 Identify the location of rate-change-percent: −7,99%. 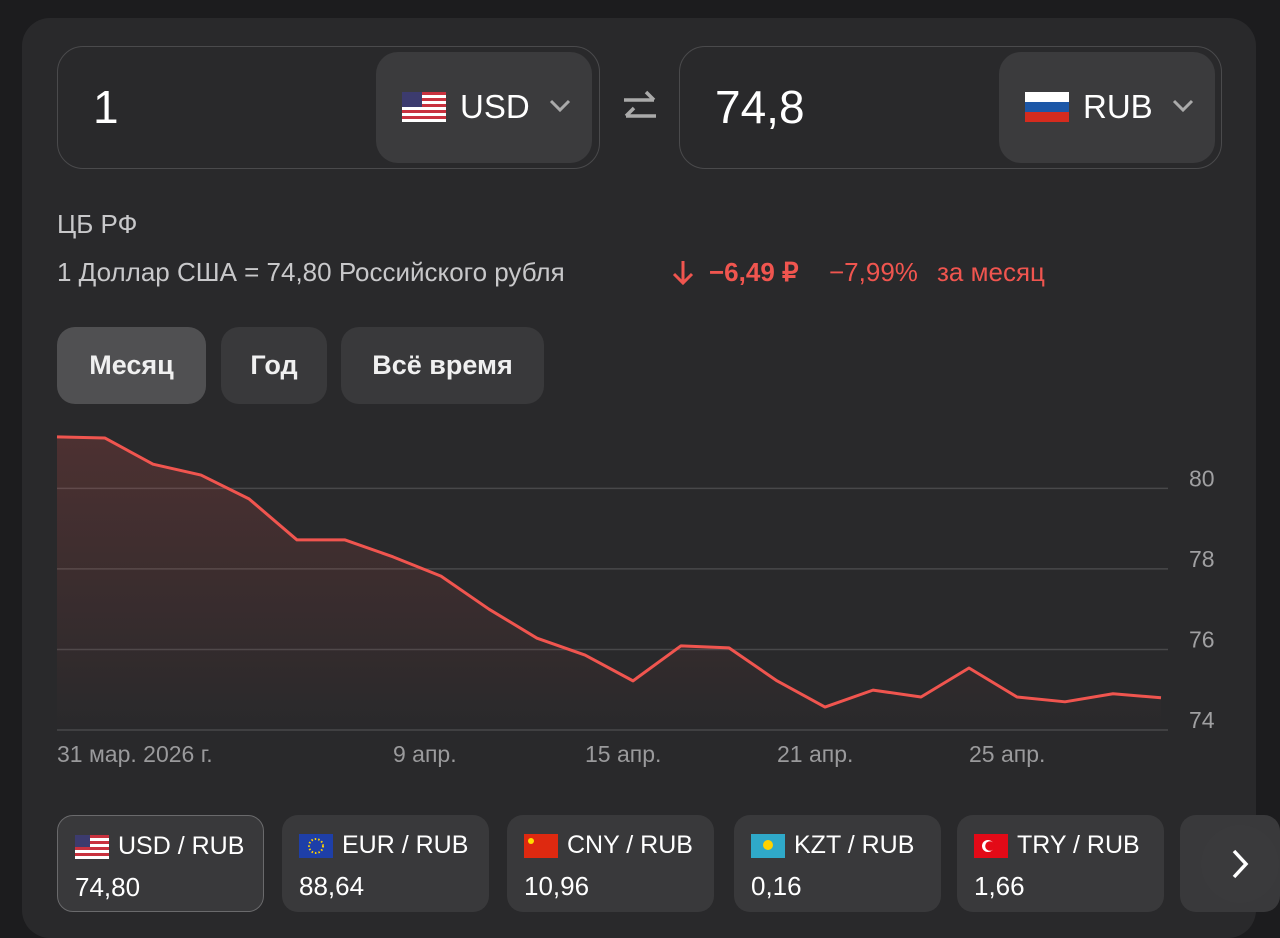
(873, 272).